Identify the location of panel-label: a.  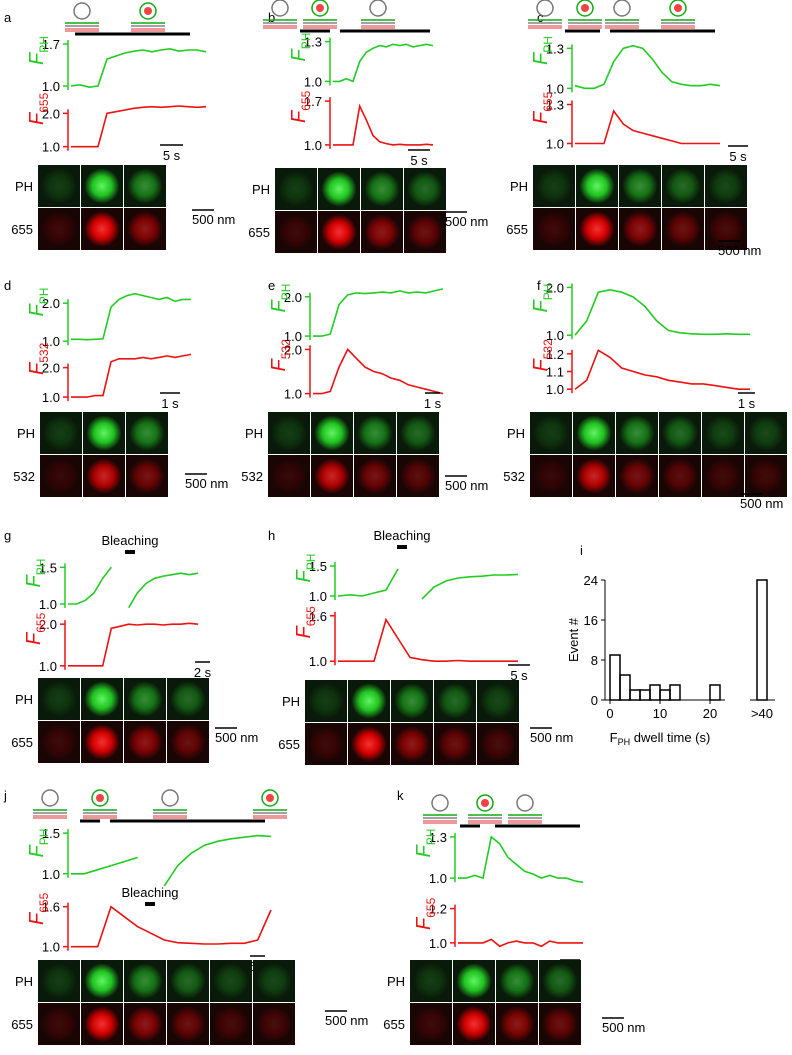
(8, 17).